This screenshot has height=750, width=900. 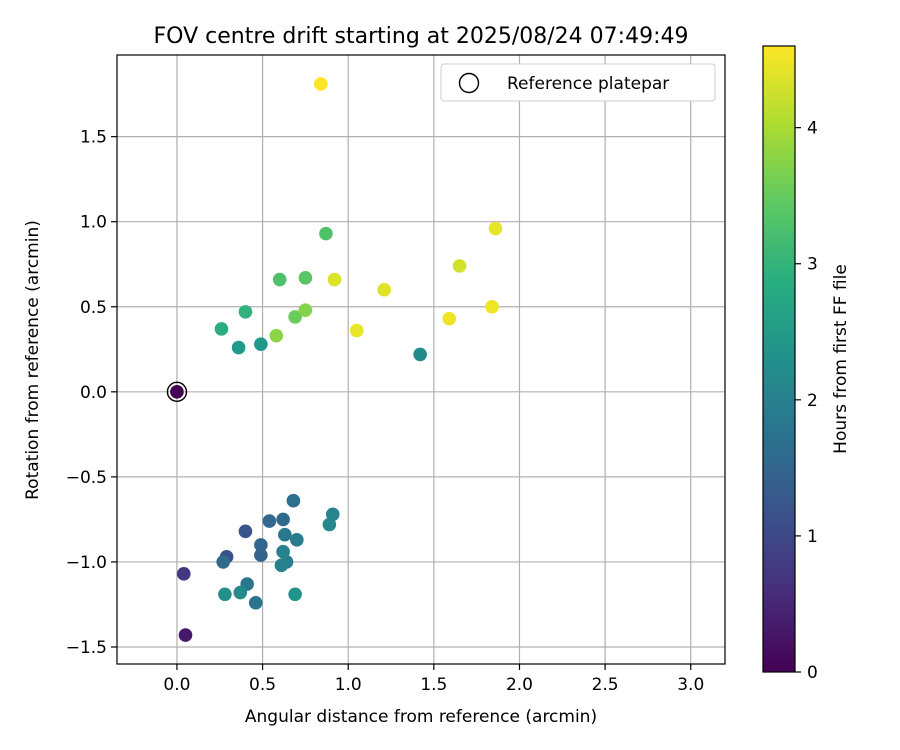 What do you see at coordinates (588, 84) in the screenshot?
I see `legend-entry-label: Reference platepar` at bounding box center [588, 84].